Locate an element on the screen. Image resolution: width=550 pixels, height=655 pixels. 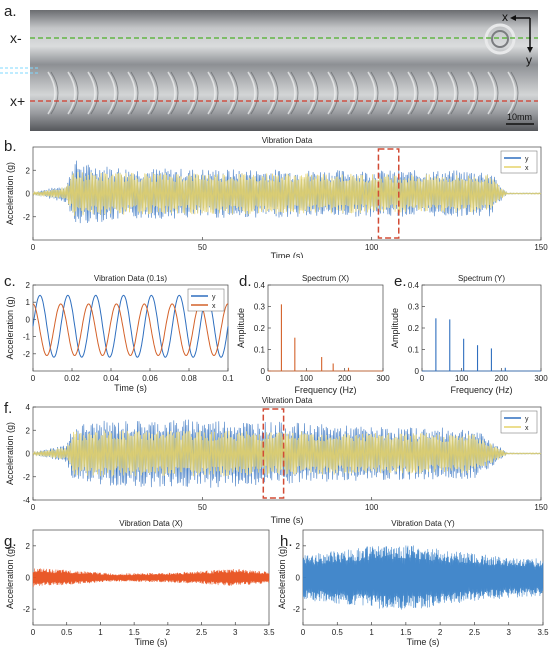
chart-title: Spectrum (X) is located at coordinates (325, 278).